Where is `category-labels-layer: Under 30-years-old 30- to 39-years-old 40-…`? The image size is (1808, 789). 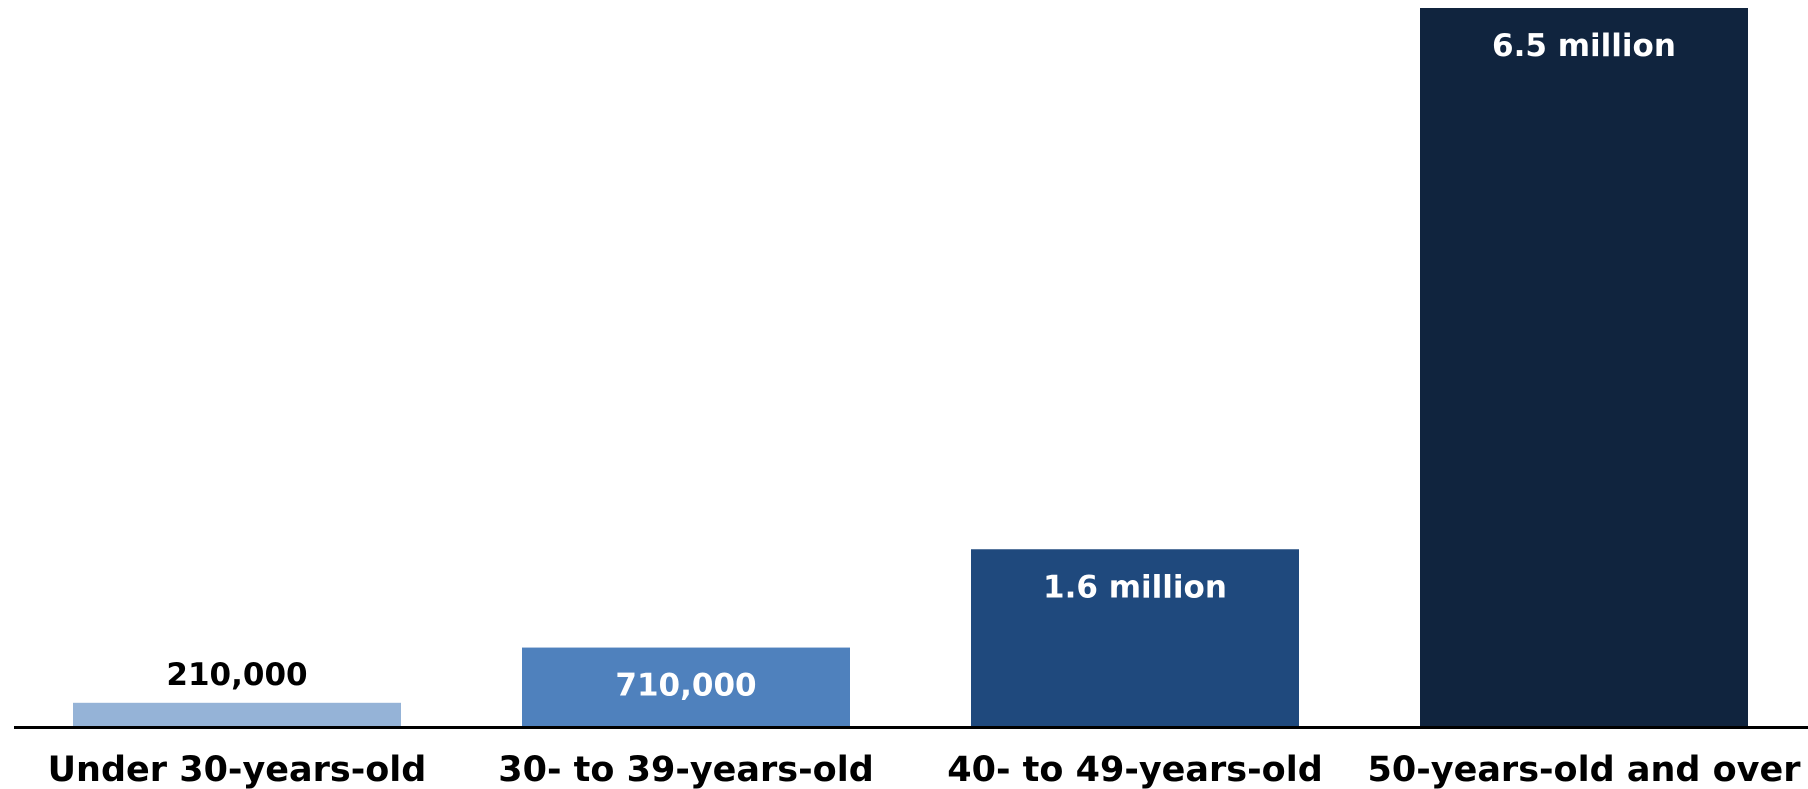 category-labels-layer: Under 30-years-old 30- to 39-years-old 40-… is located at coordinates (925, 769).